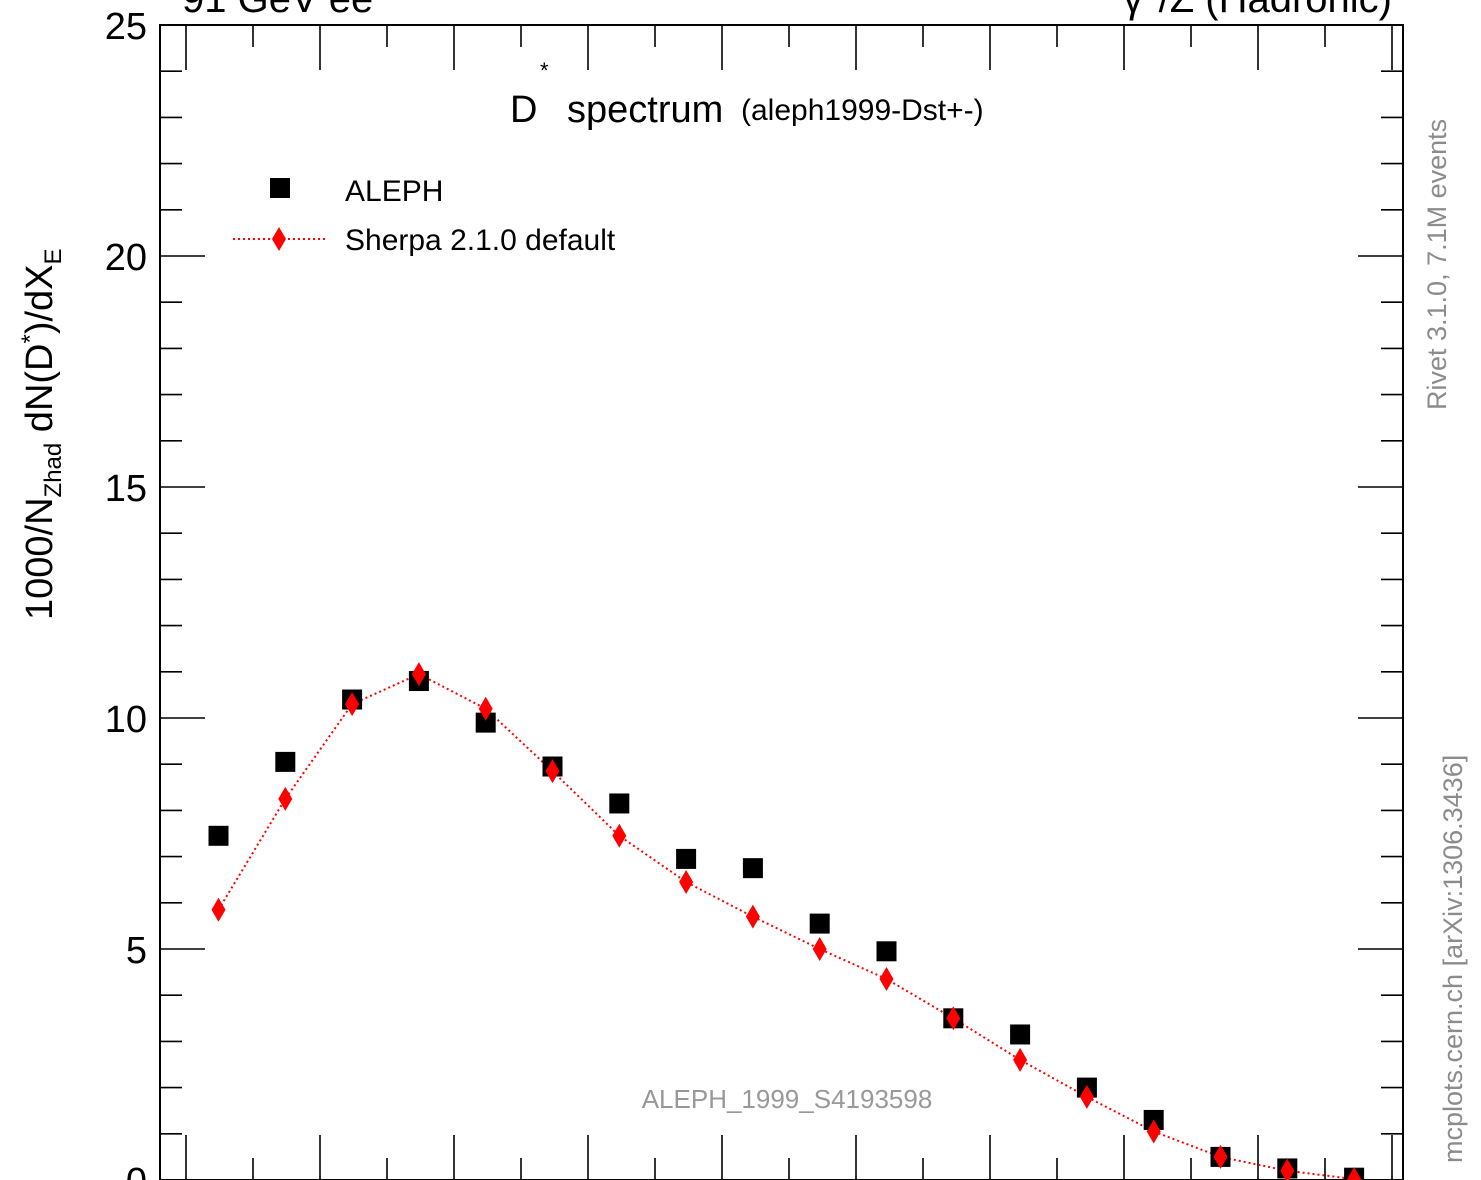  I want to click on header-left-text: 91 GeV ee, so click(277, 10).